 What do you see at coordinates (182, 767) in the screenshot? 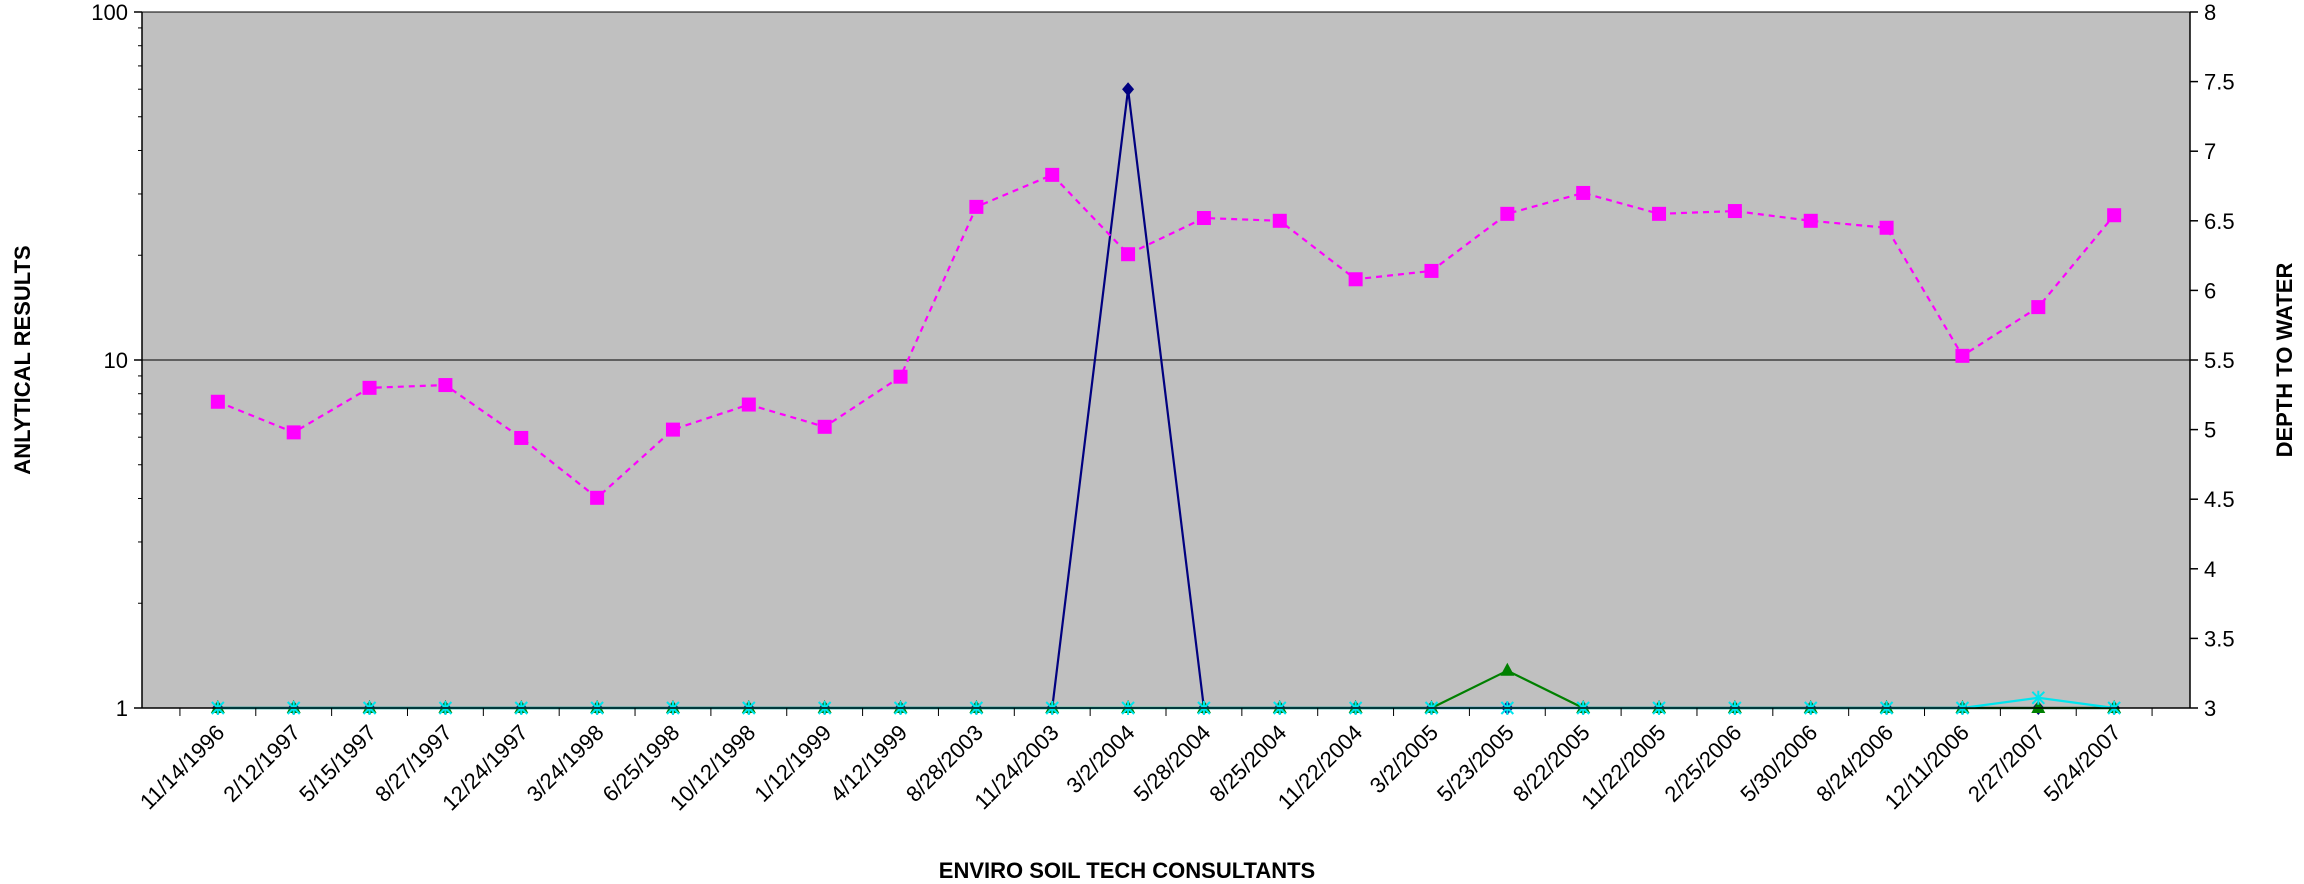
I see `x-tick-label: 11/14/1996` at bounding box center [182, 767].